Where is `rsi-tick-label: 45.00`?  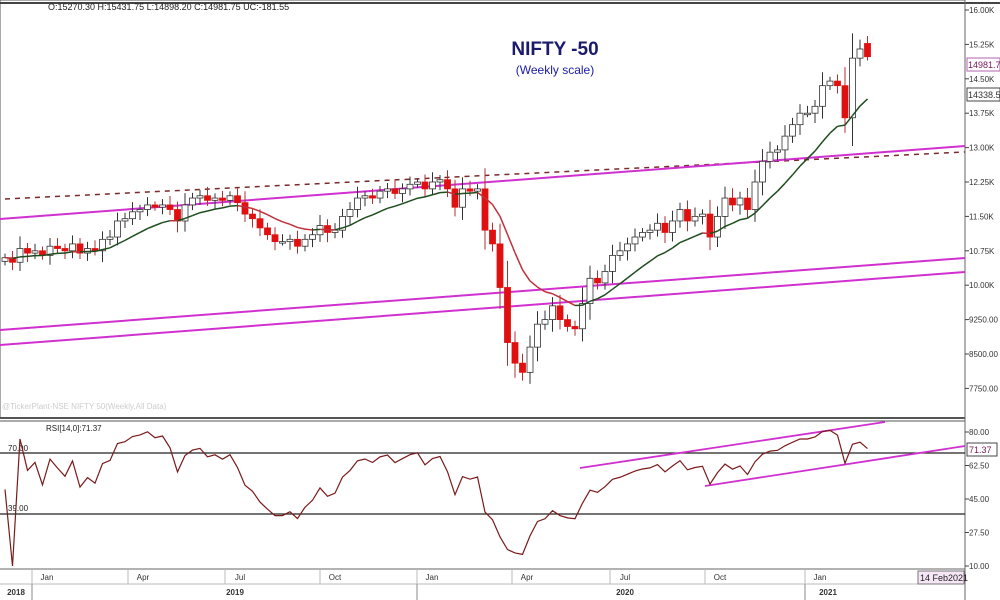
rsi-tick-label: 45.00 is located at coordinates (979, 499).